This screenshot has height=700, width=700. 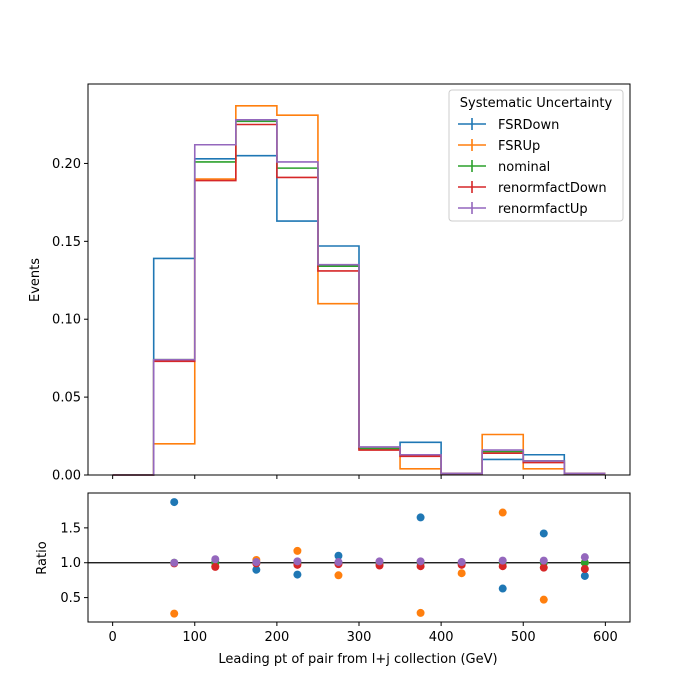 What do you see at coordinates (66, 242) in the screenshot?
I see `histogram-y-tick-label: 0.15` at bounding box center [66, 242].